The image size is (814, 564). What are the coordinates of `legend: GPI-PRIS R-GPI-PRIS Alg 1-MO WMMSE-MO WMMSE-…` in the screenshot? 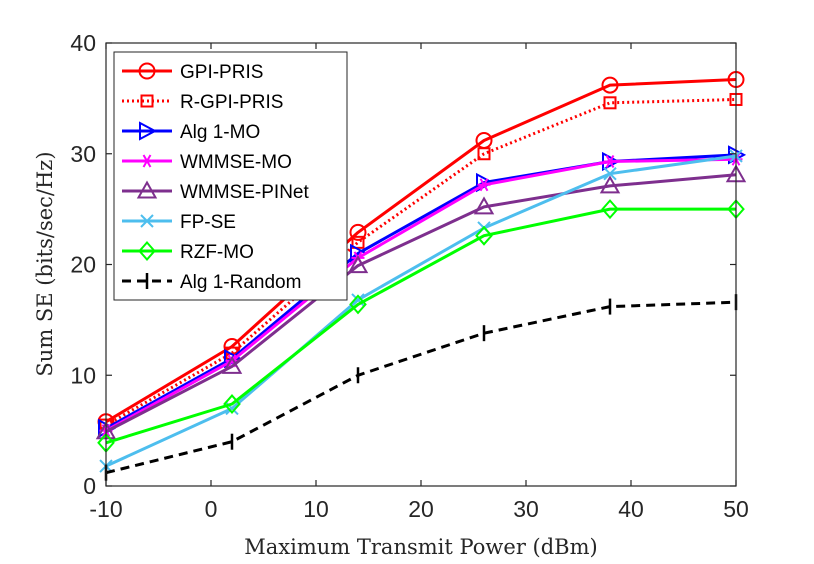 It's located at (230, 176).